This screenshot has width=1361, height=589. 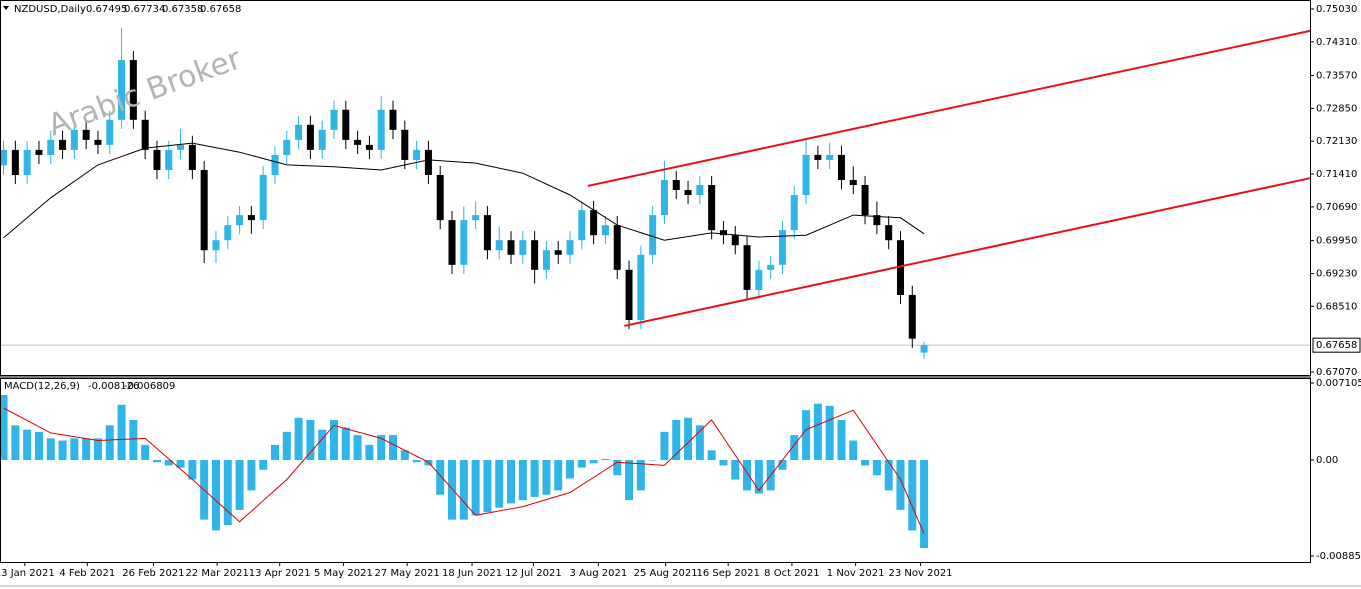 What do you see at coordinates (949, 108) in the screenshot?
I see `trendline` at bounding box center [949, 108].